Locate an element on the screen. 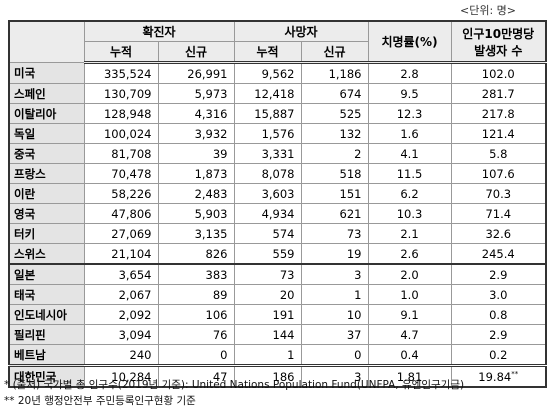  table-row: 스페인 130,709 5,973 12,418 674 9.5 281.7 is located at coordinates (277, 93).